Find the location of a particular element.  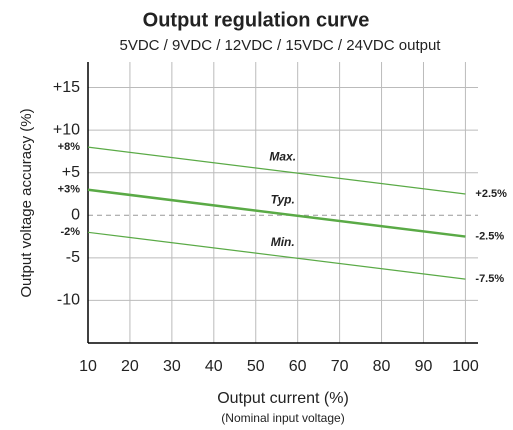

x-tick-label: 20 is located at coordinates (130, 366).